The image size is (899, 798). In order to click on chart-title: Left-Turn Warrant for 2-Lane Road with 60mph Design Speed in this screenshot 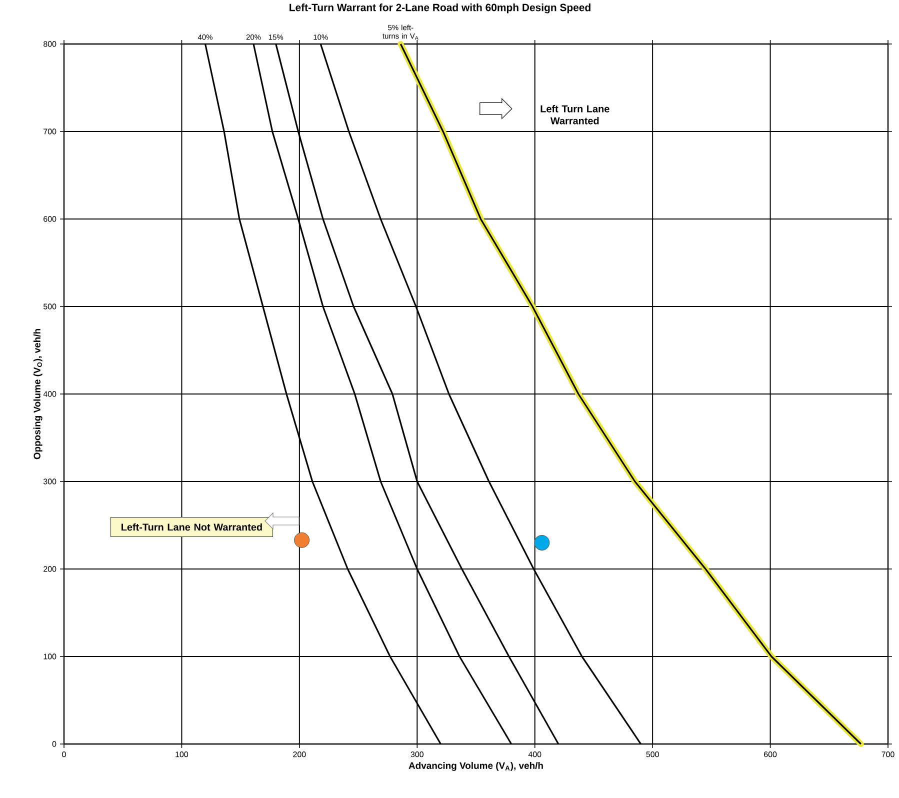, I will do `click(440, 9)`.